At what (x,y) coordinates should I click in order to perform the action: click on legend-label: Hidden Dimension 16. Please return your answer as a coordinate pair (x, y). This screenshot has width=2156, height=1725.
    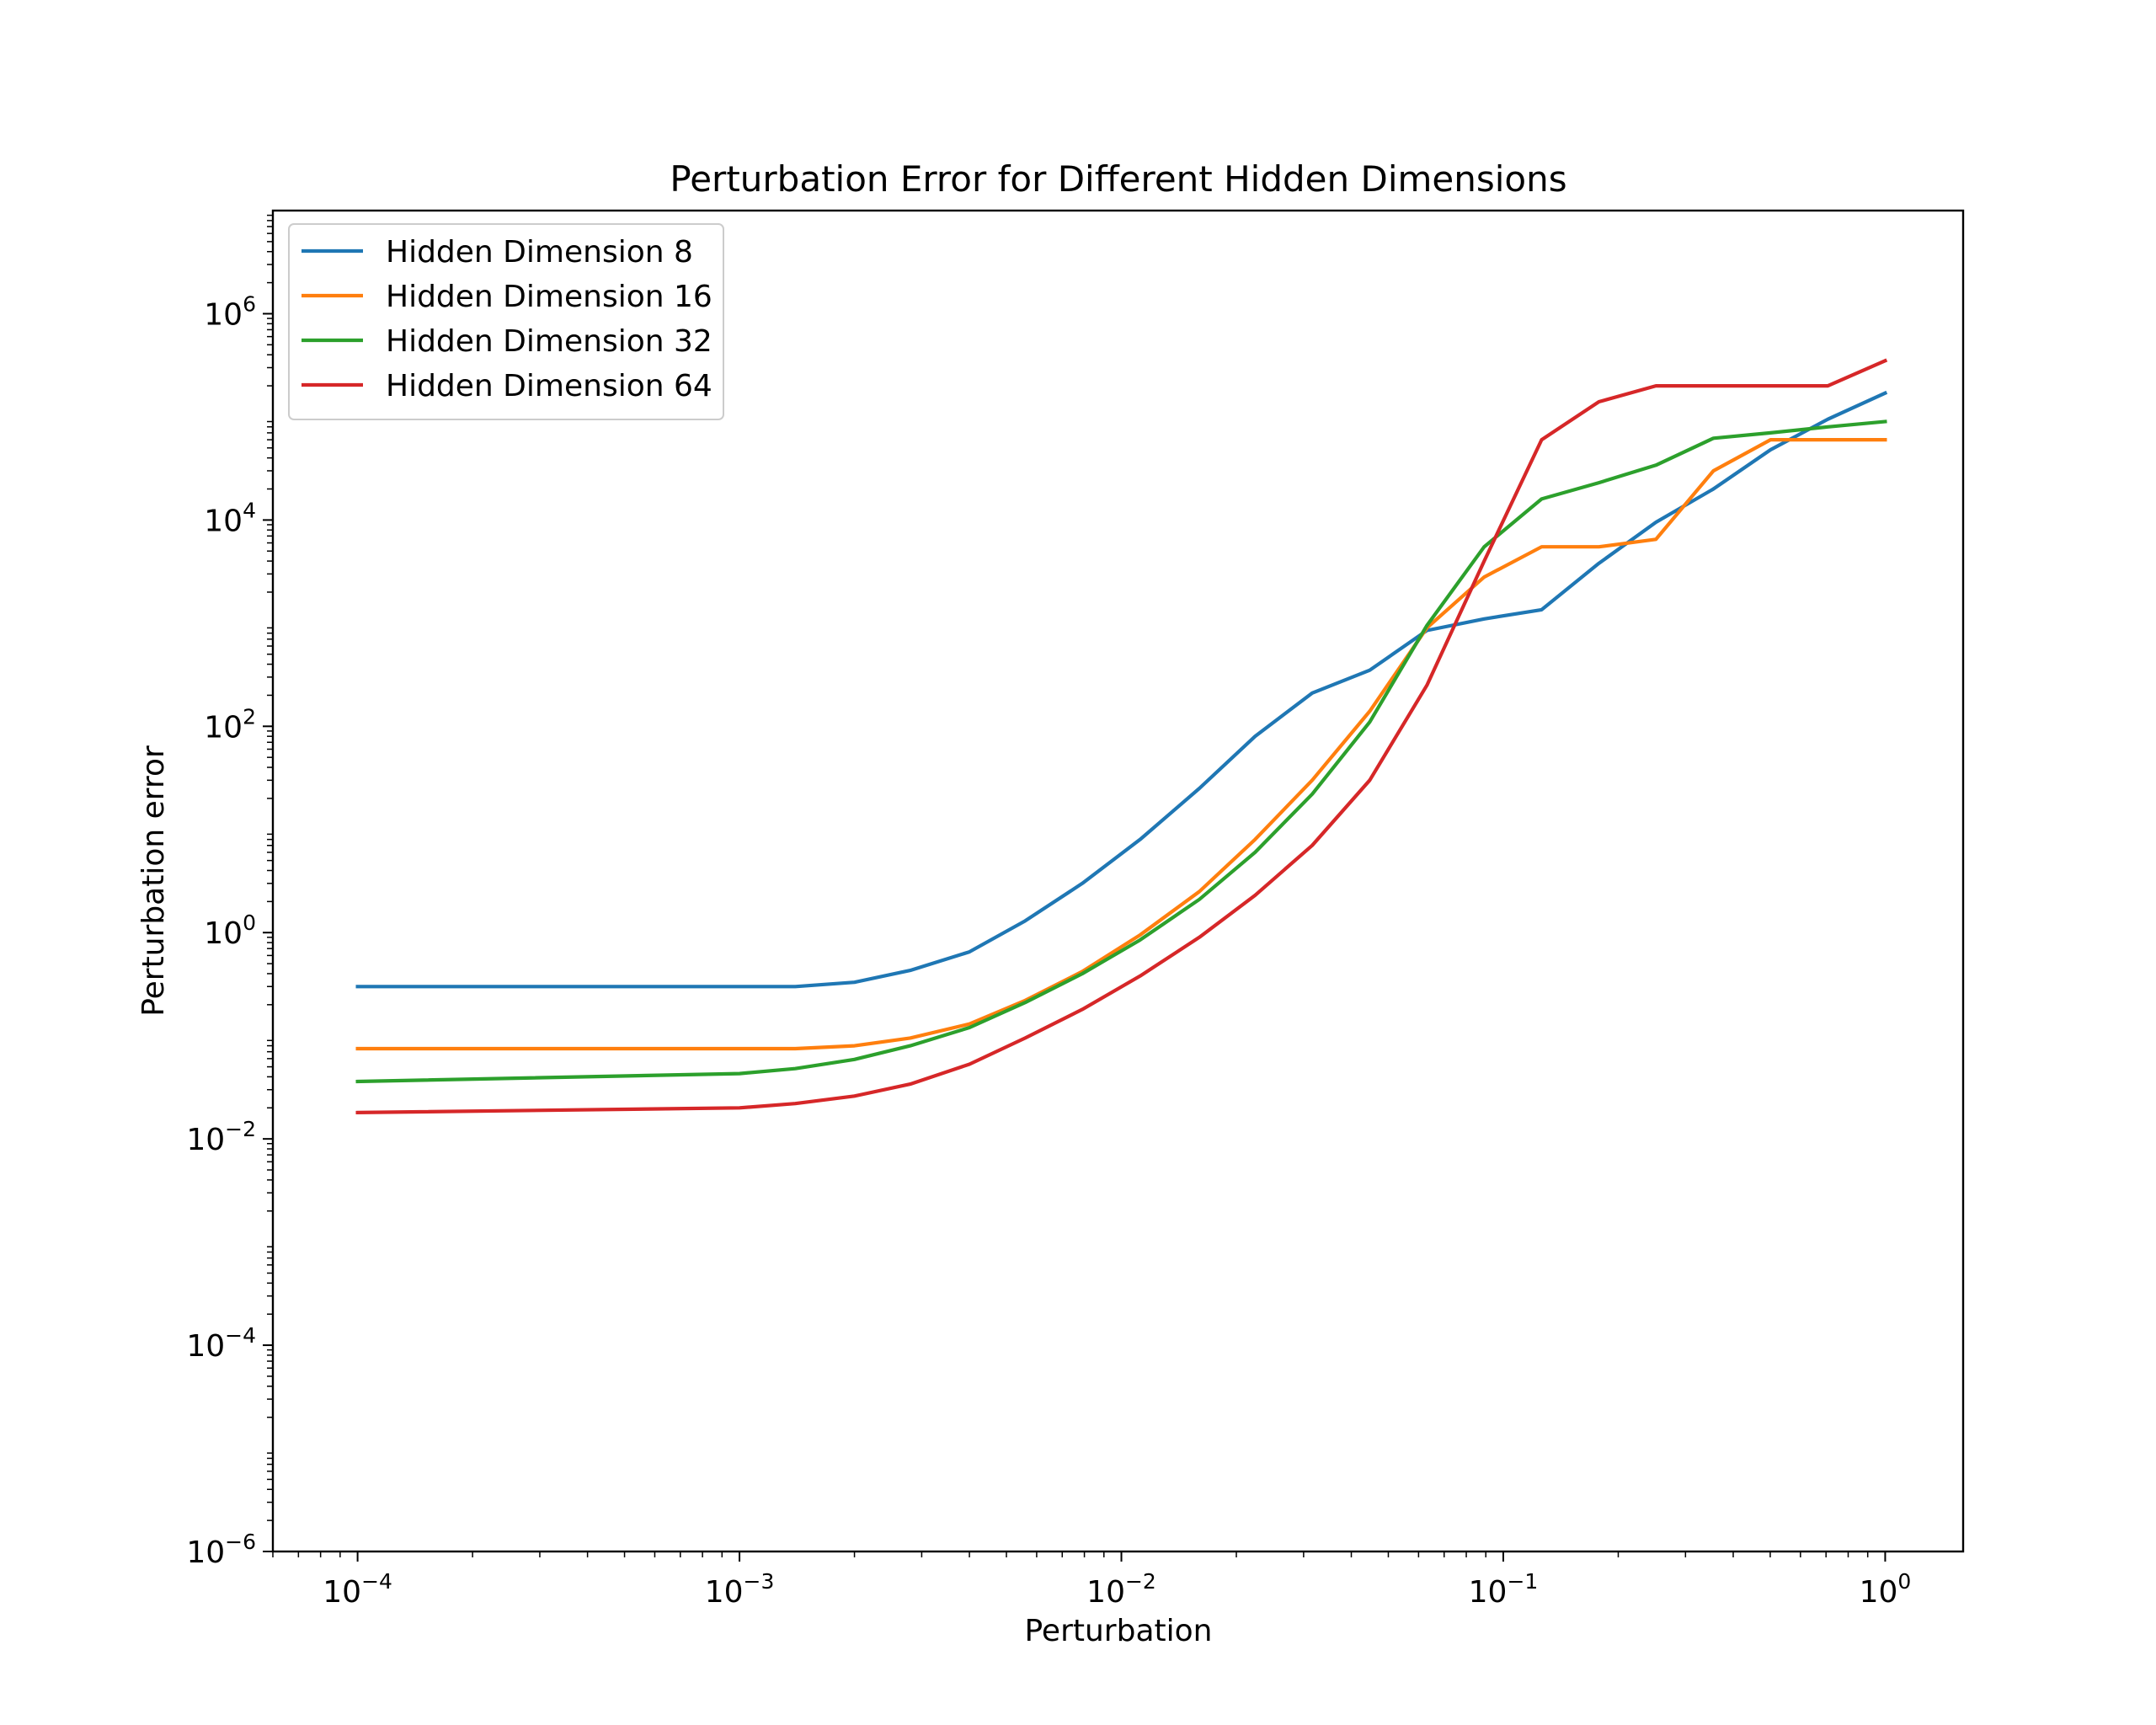
    Looking at the image, I should click on (549, 297).